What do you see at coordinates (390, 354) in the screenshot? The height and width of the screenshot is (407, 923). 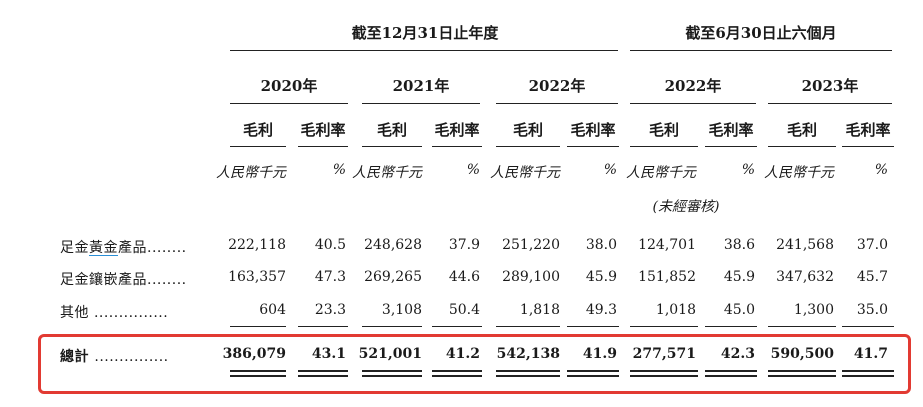 I see `total-gp: 521,001` at bounding box center [390, 354].